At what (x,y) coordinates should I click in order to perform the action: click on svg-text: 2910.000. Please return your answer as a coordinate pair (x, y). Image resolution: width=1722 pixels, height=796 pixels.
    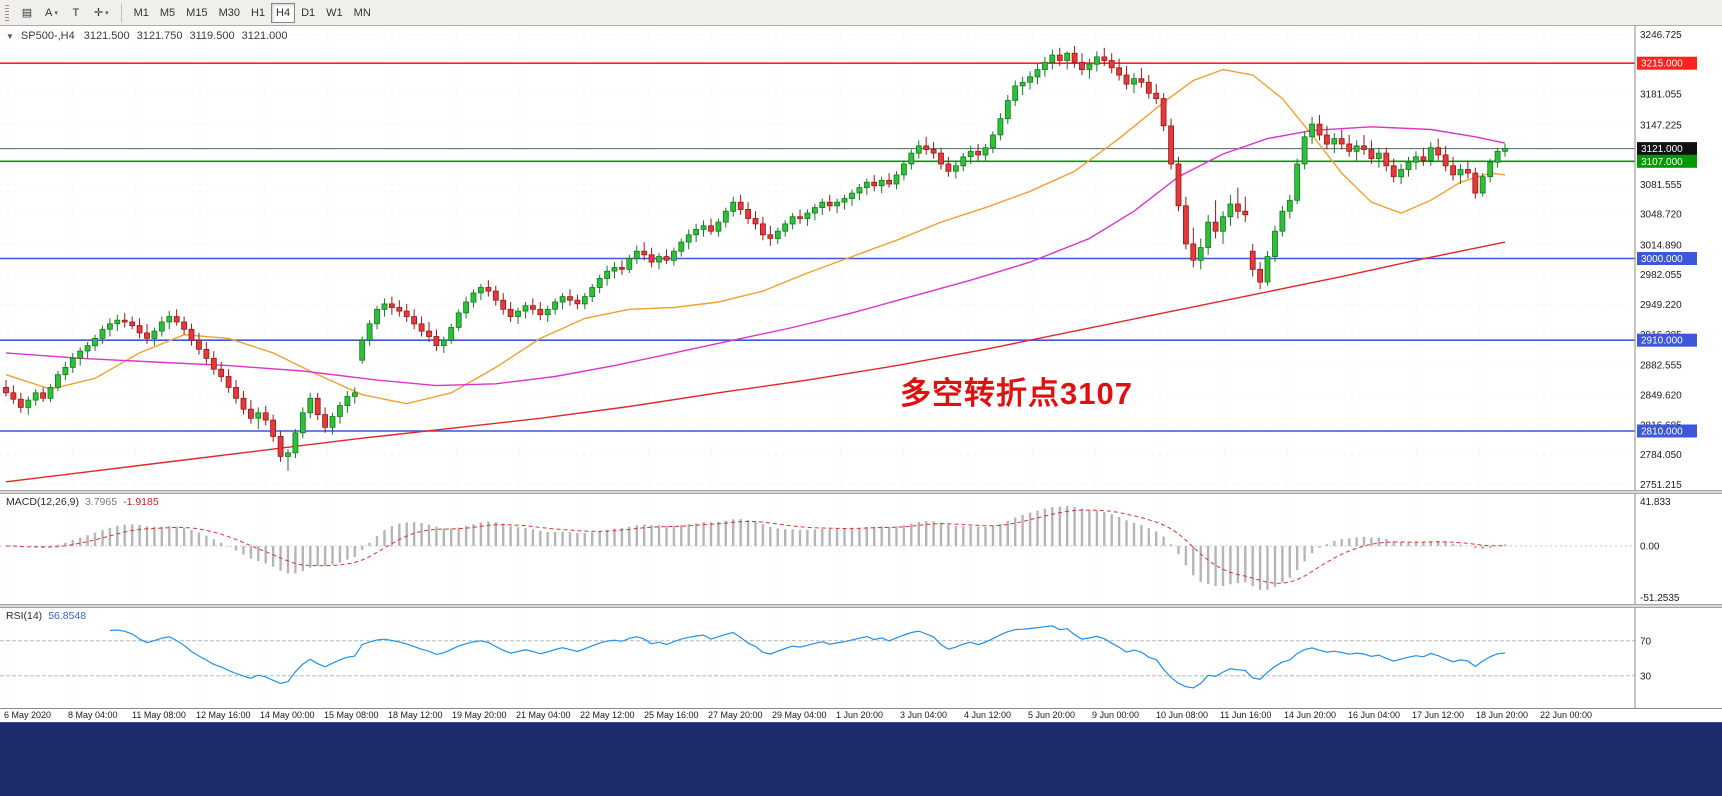
    Looking at the image, I should click on (1662, 341).